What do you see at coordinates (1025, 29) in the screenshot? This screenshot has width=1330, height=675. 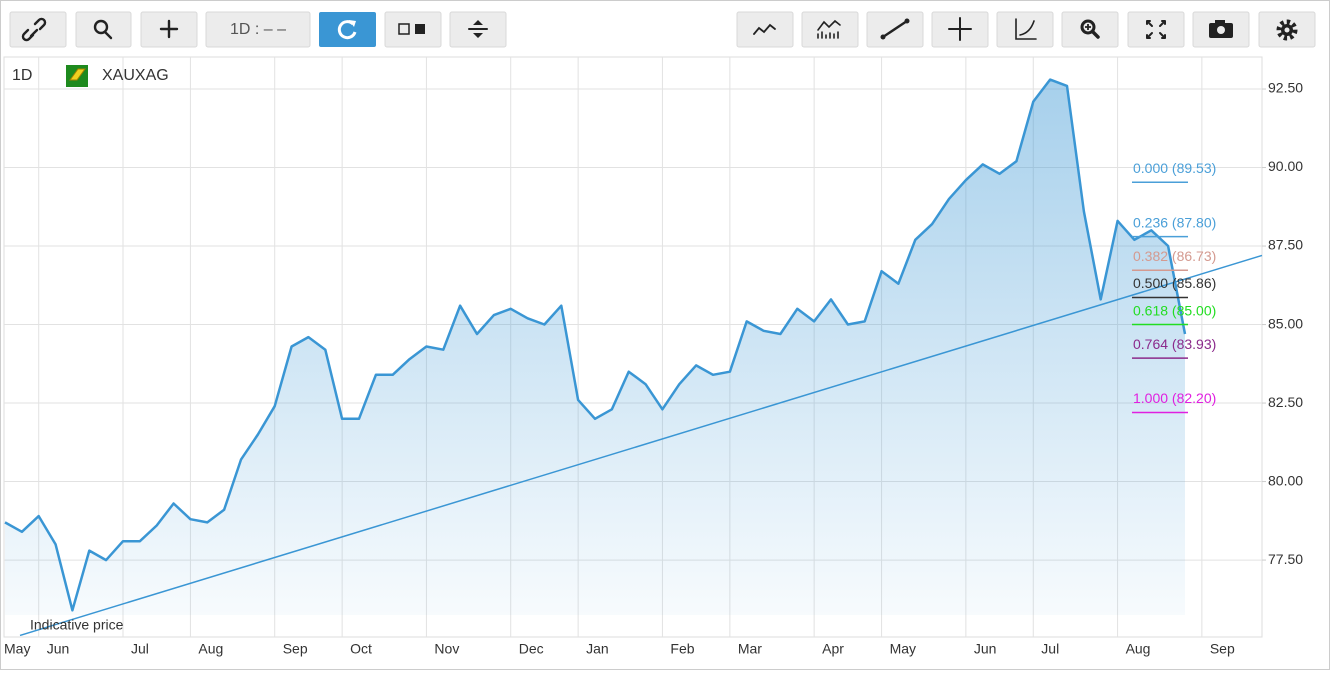 I see `fib-button` at bounding box center [1025, 29].